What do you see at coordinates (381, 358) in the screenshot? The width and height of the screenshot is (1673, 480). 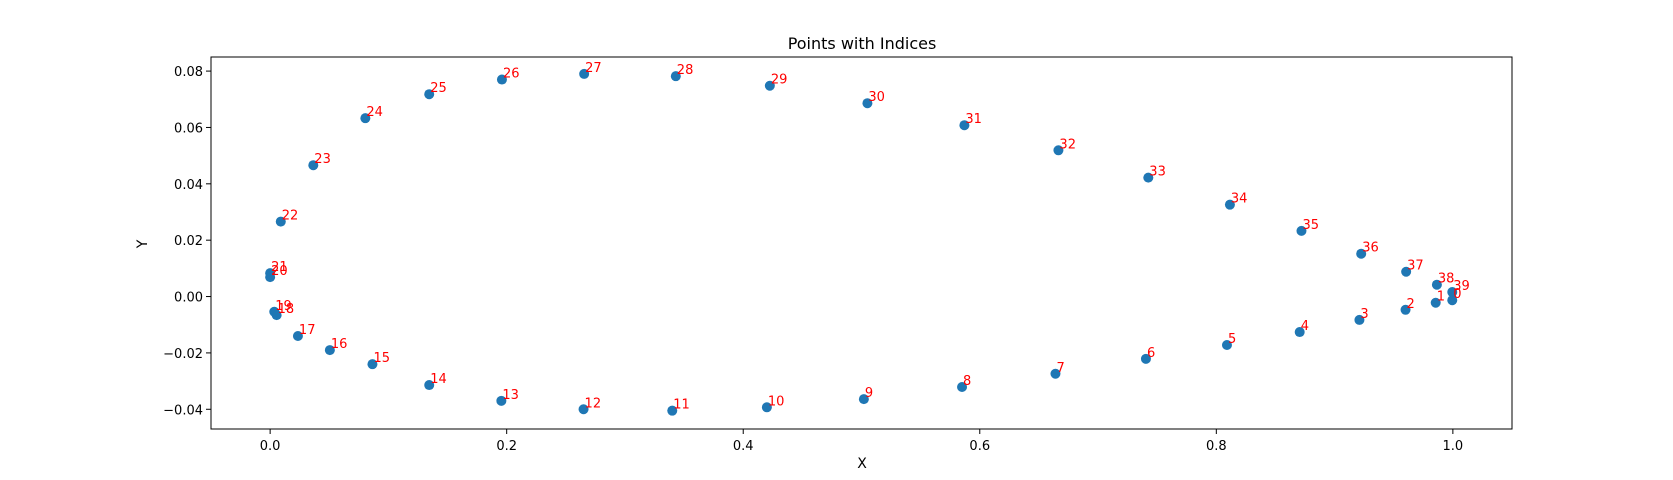 I see `point-index-label: 15` at bounding box center [381, 358].